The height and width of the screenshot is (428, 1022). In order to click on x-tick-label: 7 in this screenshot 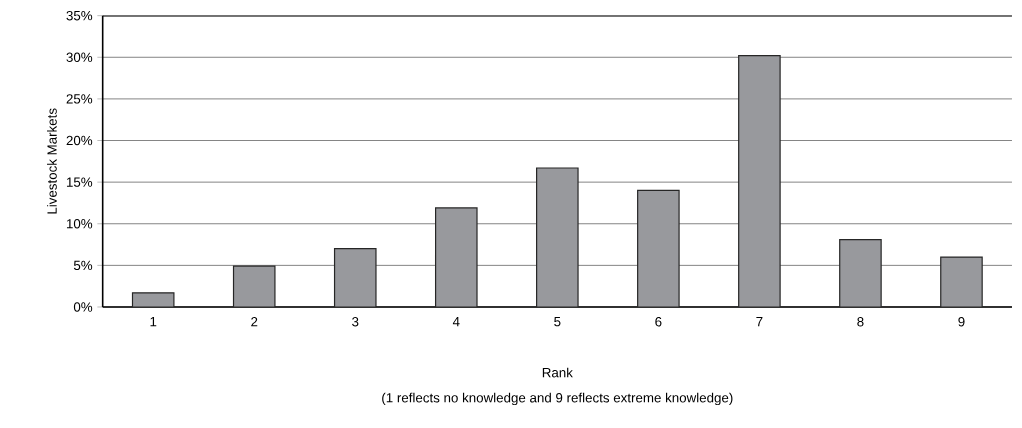, I will do `click(759, 322)`.